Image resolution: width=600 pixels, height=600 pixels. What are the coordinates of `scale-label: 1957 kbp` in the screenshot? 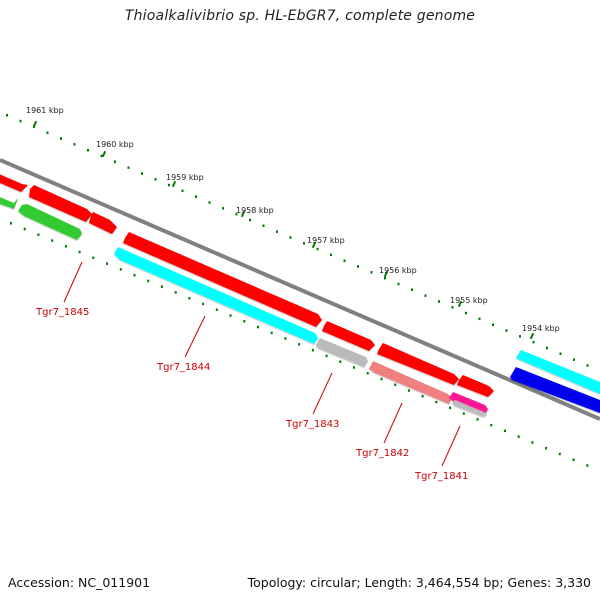 It's located at (326, 240).